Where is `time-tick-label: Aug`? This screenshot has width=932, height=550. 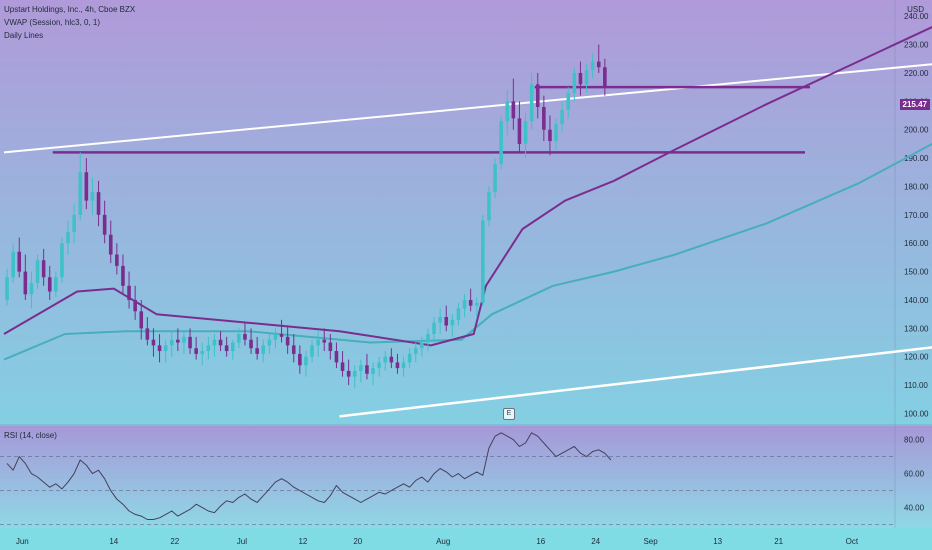 time-tick-label: Aug is located at coordinates (443, 541).